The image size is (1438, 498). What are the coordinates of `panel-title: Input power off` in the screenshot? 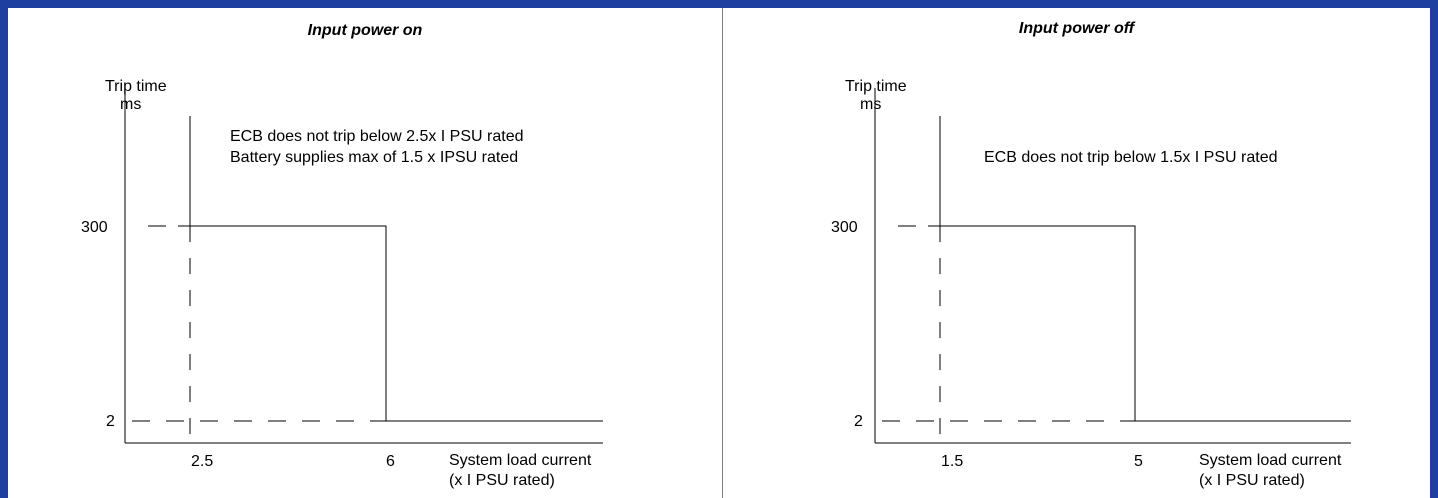 It's located at (1076, 28).